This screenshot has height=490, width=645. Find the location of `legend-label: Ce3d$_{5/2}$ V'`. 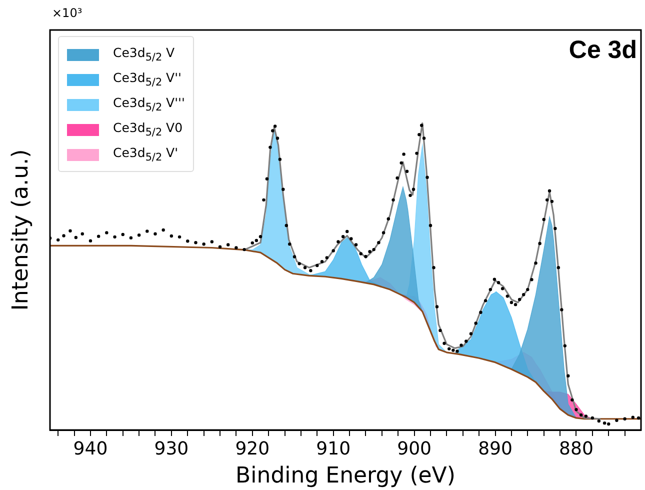

legend-label: Ce3d$_{5/2}$ V' is located at coordinates (145, 154).